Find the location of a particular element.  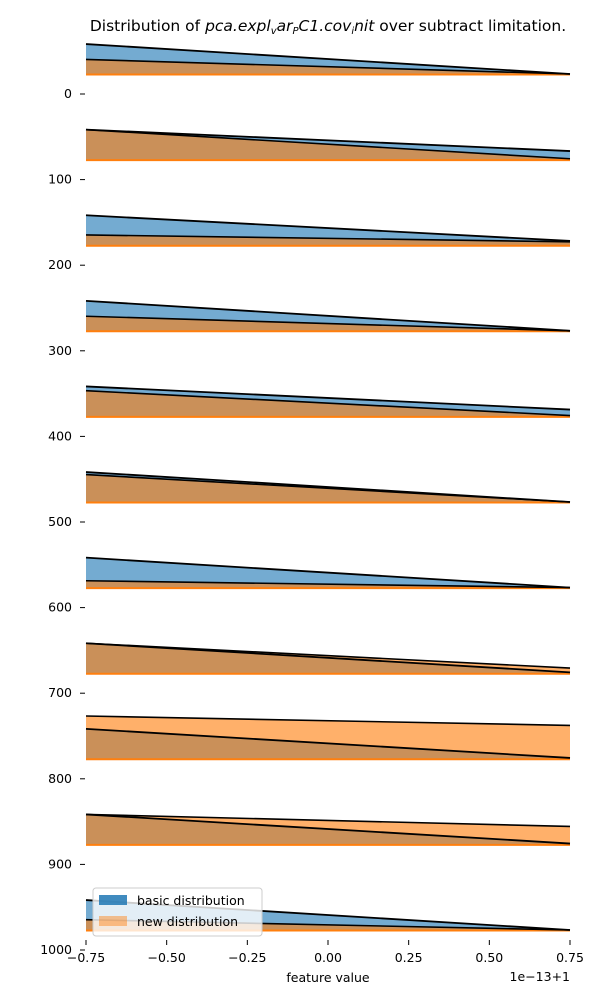

y-tick-label-0: 0 is located at coordinates (68, 93).